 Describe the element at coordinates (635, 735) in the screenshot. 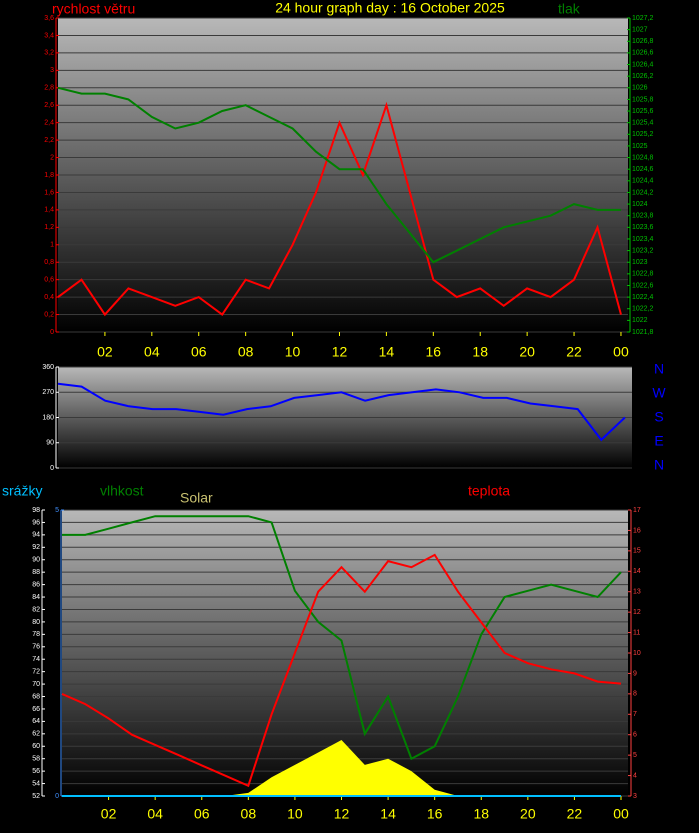

I see `y2-tick-label: 6` at that location.